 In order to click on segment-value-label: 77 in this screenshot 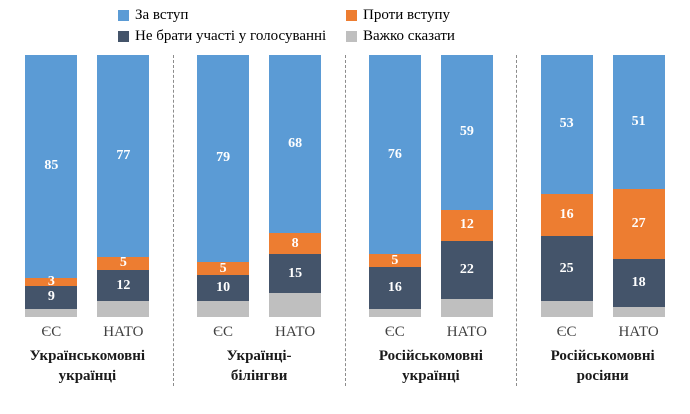, I will do `click(123, 155)`.